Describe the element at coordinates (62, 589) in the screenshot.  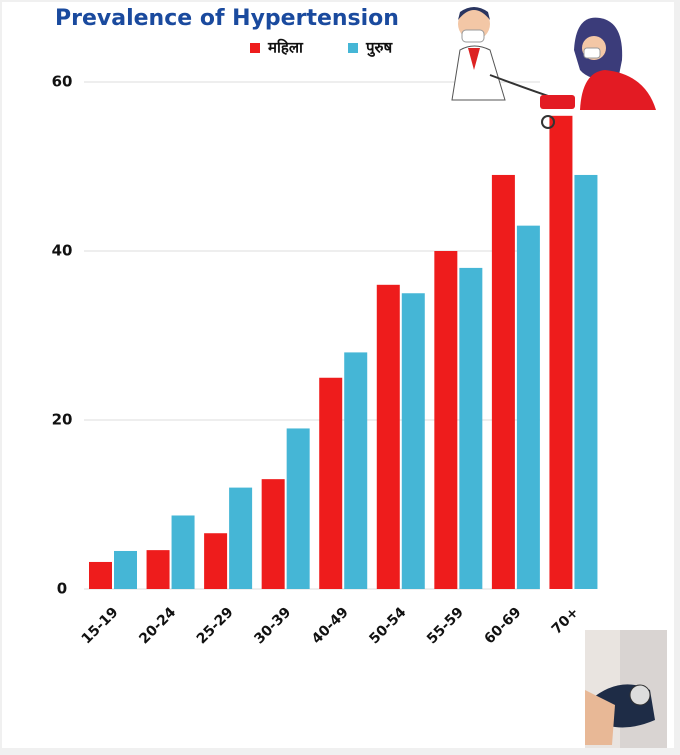
I see `y-tick-label: 0` at that location.